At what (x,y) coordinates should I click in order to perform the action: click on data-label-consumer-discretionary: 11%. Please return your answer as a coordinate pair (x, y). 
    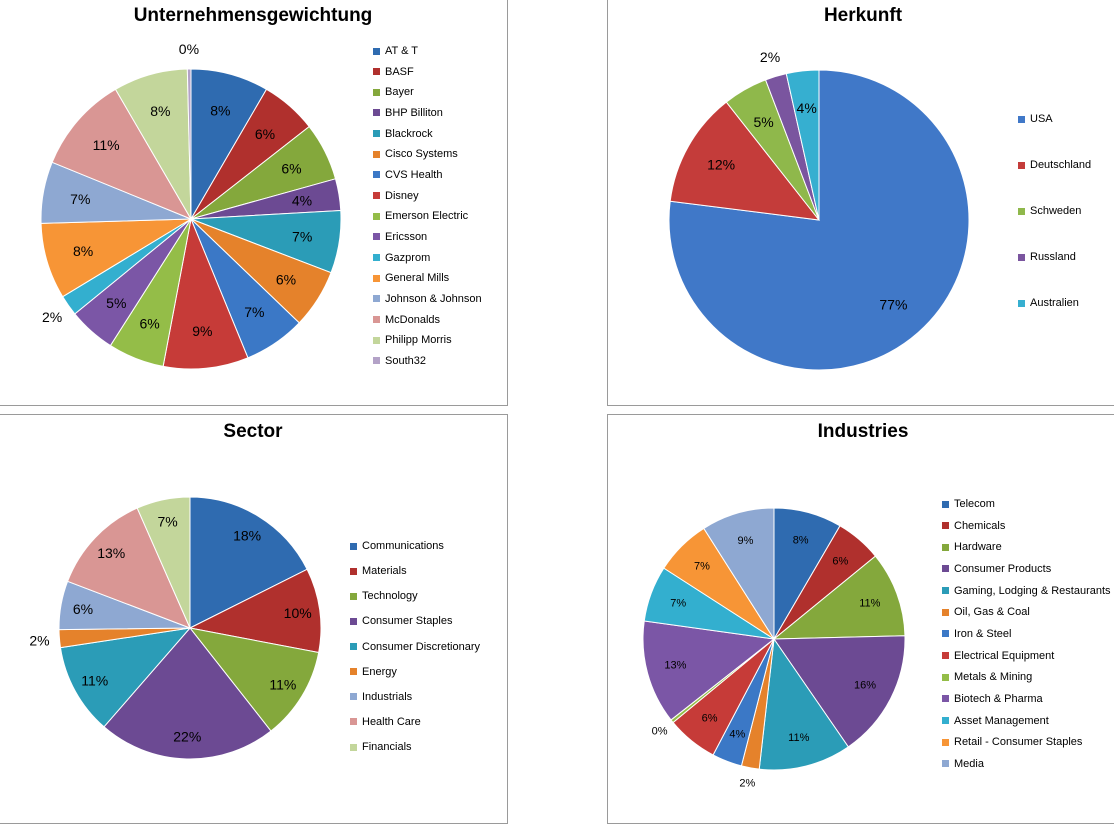
    Looking at the image, I should click on (94, 680).